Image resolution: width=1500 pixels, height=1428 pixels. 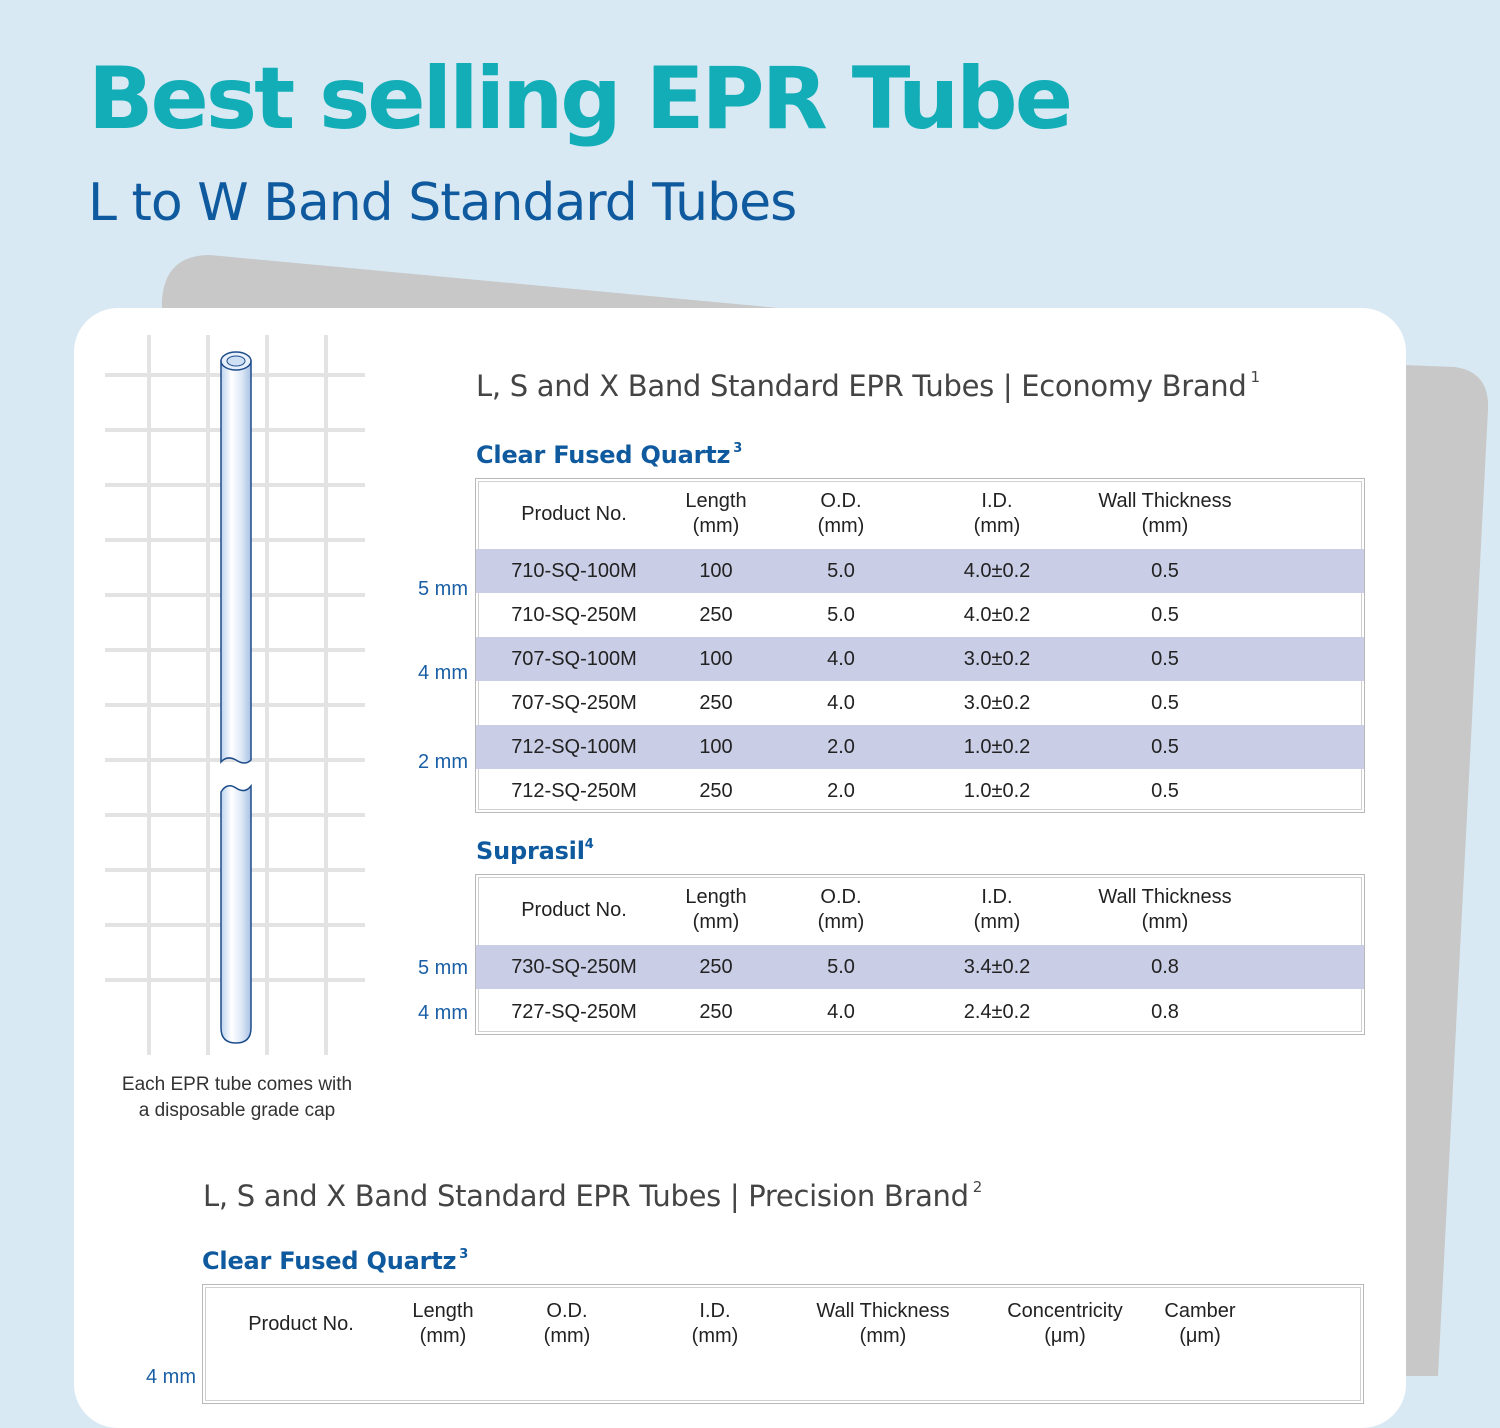 What do you see at coordinates (574, 570) in the screenshot?
I see `cell-product: 710-SQ-100M` at bounding box center [574, 570].